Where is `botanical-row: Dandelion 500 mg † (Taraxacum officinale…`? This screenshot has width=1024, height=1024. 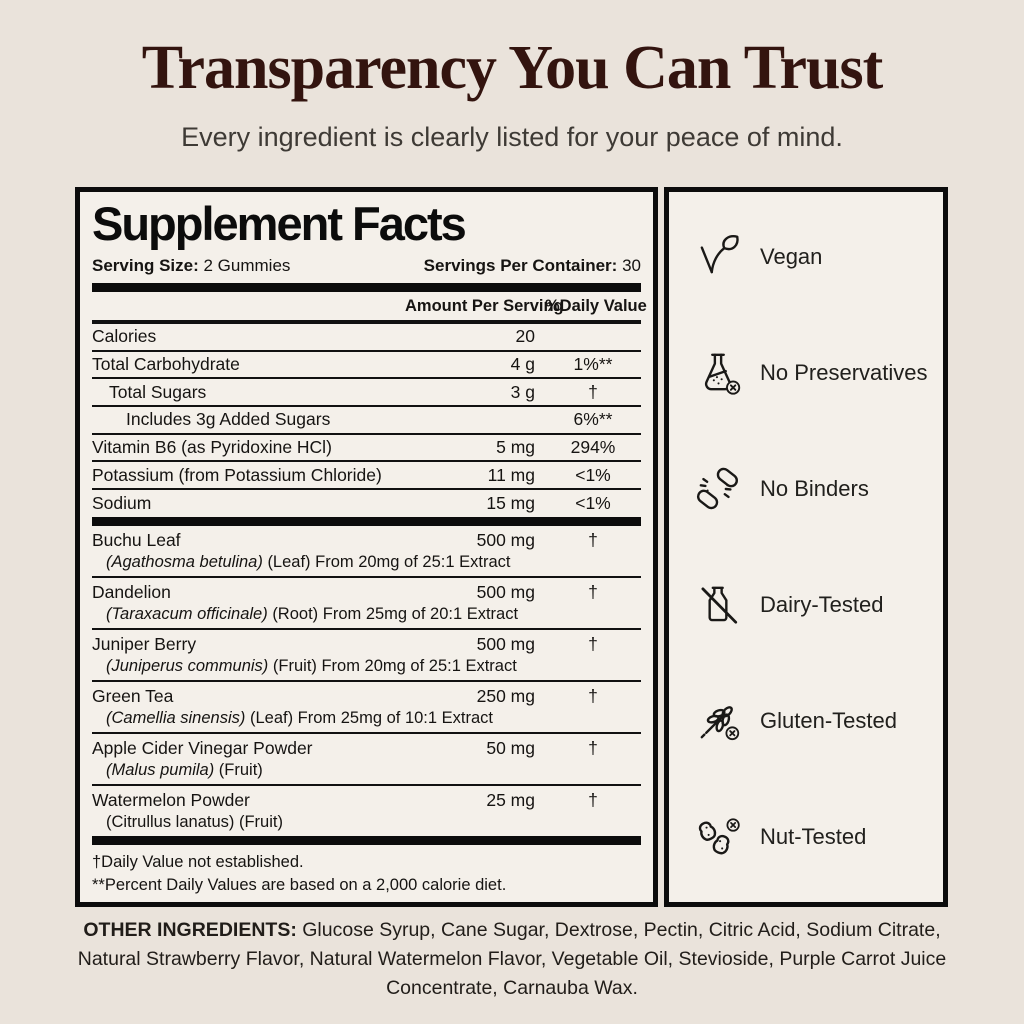 botanical-row: Dandelion 500 mg † (Taraxacum officinale… is located at coordinates (366, 604).